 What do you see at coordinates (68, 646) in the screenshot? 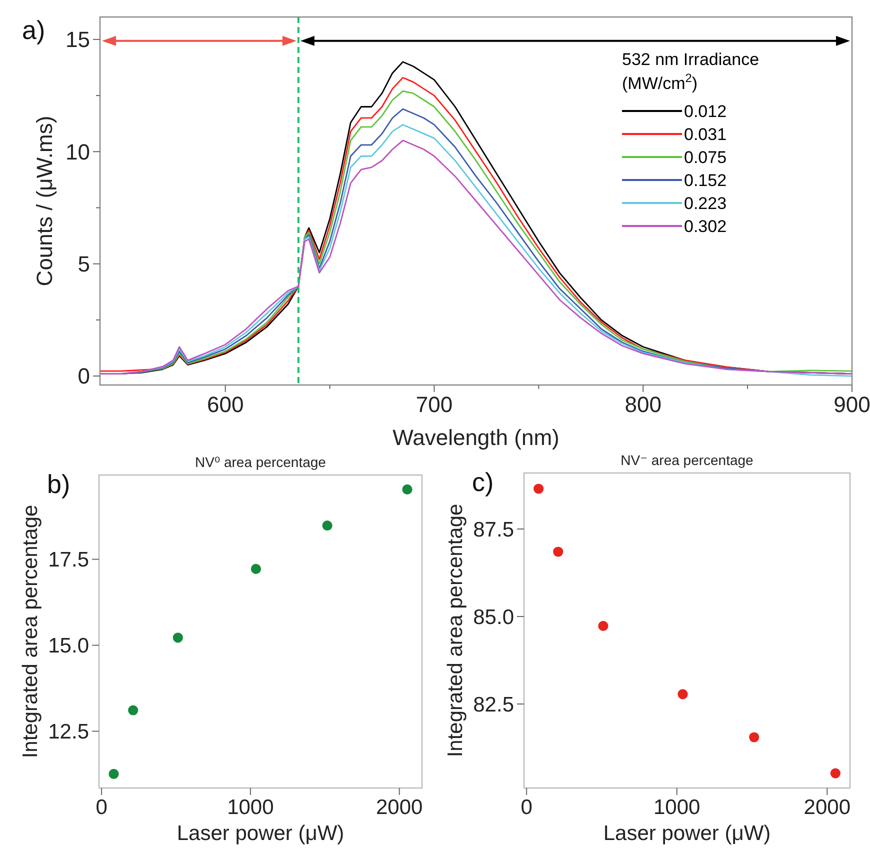
I see `y-tick-label: 15.0` at bounding box center [68, 646].